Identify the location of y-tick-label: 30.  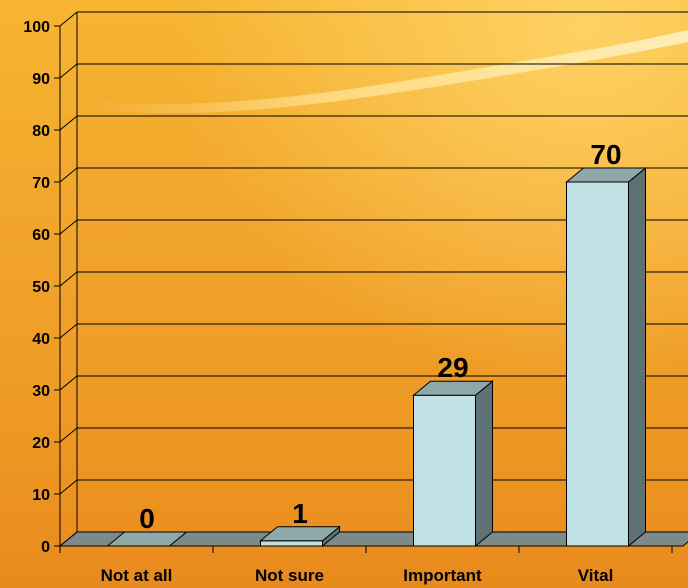
(41, 391).